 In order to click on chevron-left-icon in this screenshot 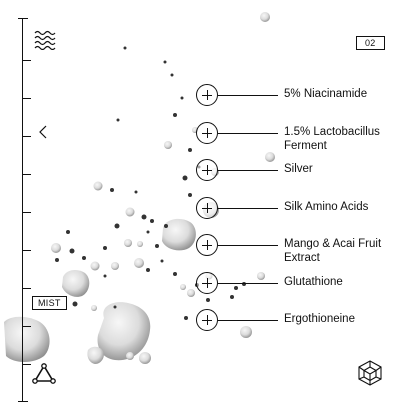, I will do `click(43, 132)`.